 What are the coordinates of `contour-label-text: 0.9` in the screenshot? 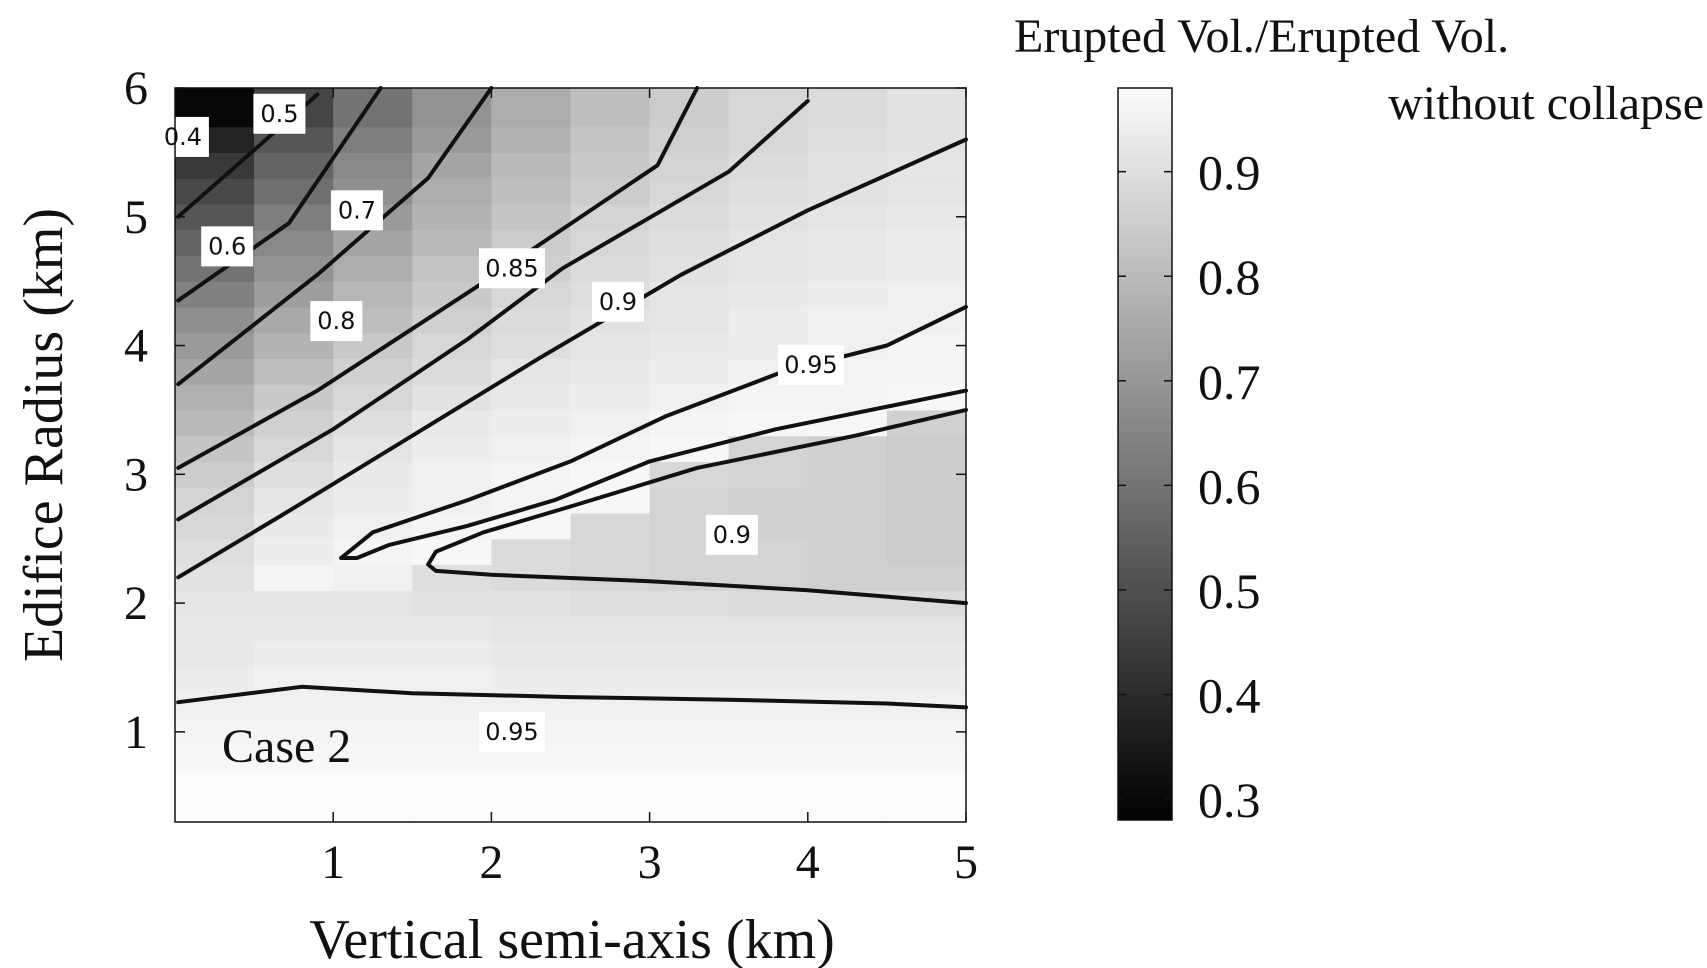 It's located at (732, 535).